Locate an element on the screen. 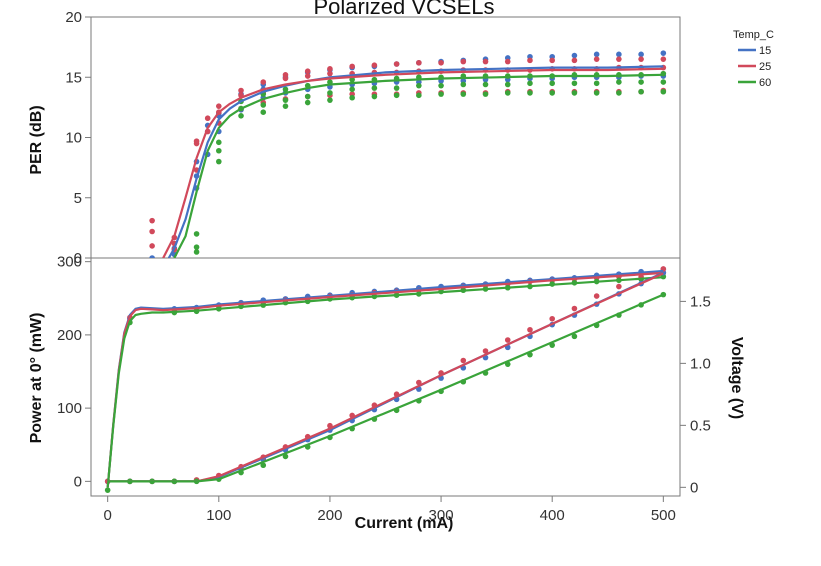  per-y-tick-label: 20 is located at coordinates (73, 17).